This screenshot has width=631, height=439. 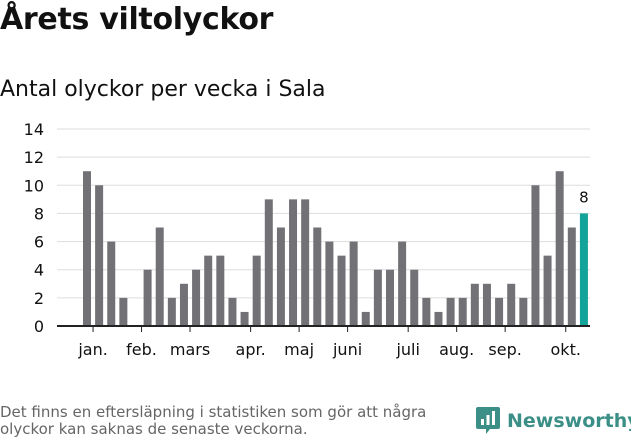 I want to click on brand-logo: Newsworthy, so click(x=553, y=421).